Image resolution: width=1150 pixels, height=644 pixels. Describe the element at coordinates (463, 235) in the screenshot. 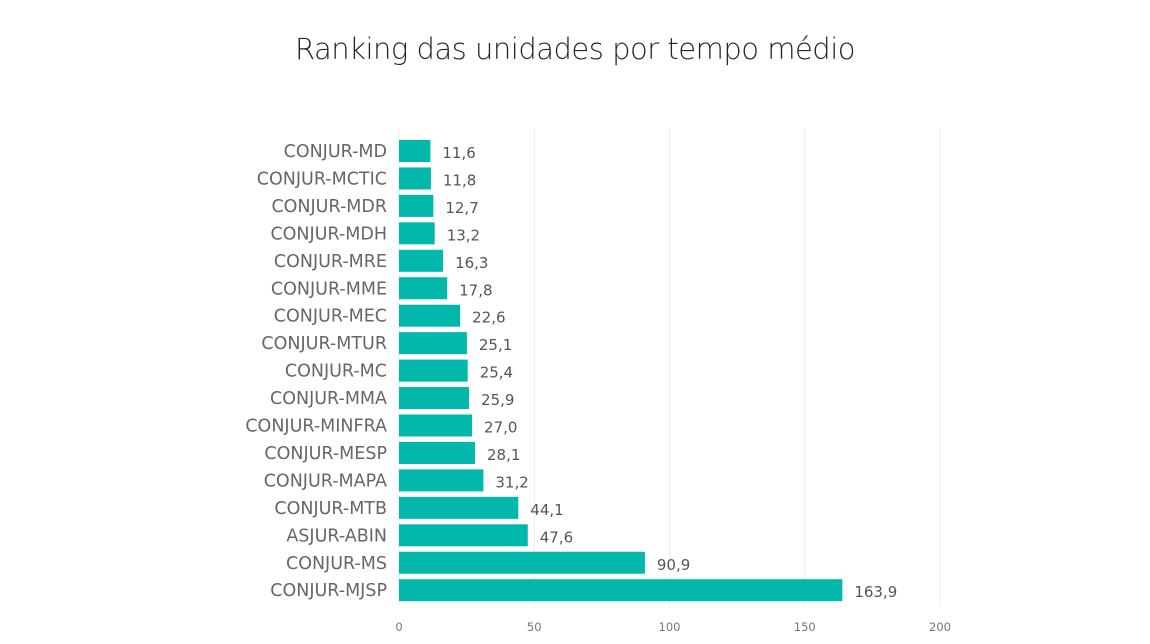

I see `data-label: 13,2` at that location.